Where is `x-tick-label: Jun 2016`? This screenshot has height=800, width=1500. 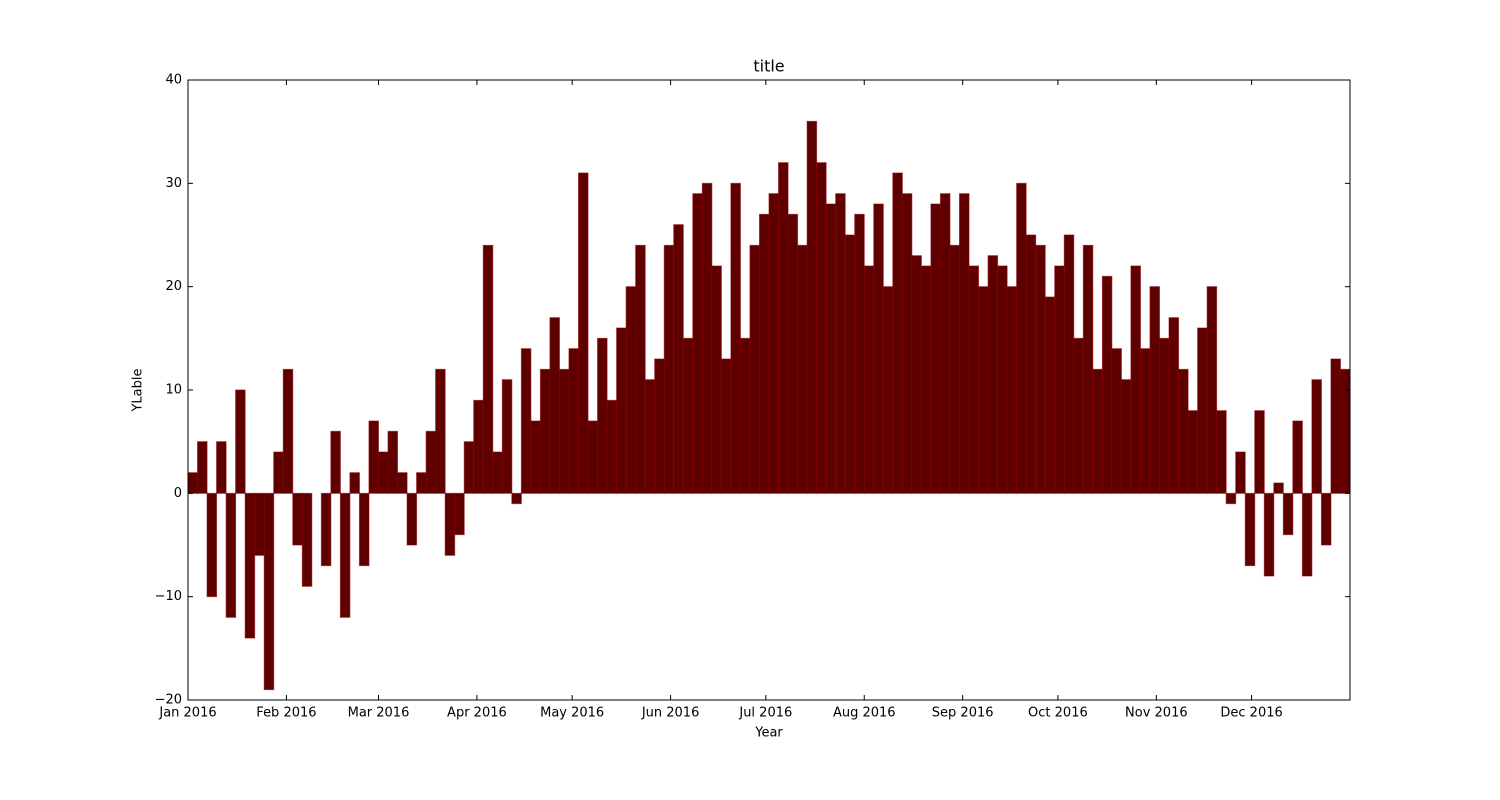
x-tick-label: Jun 2016 is located at coordinates (670, 713).